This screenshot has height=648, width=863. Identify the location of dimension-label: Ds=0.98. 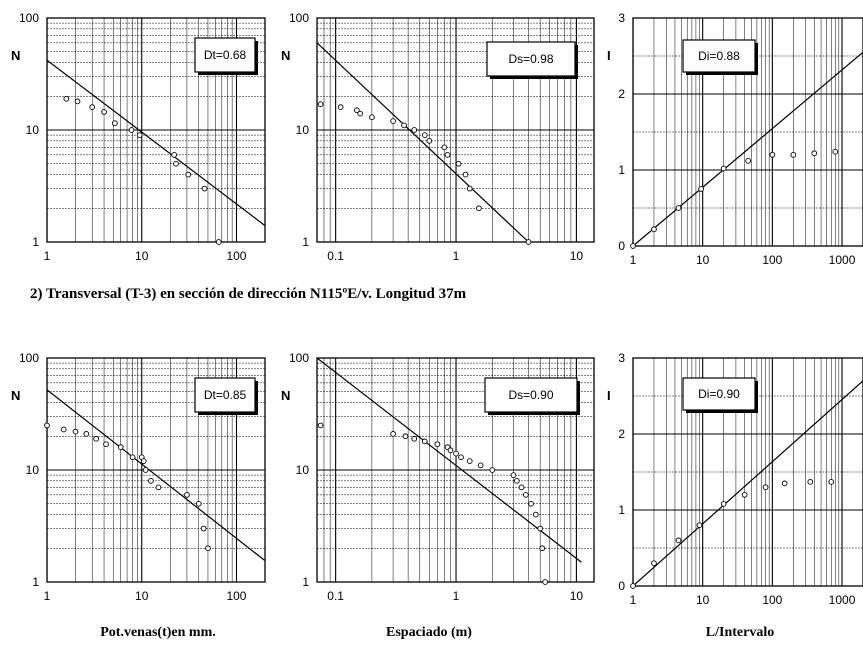
(530, 59).